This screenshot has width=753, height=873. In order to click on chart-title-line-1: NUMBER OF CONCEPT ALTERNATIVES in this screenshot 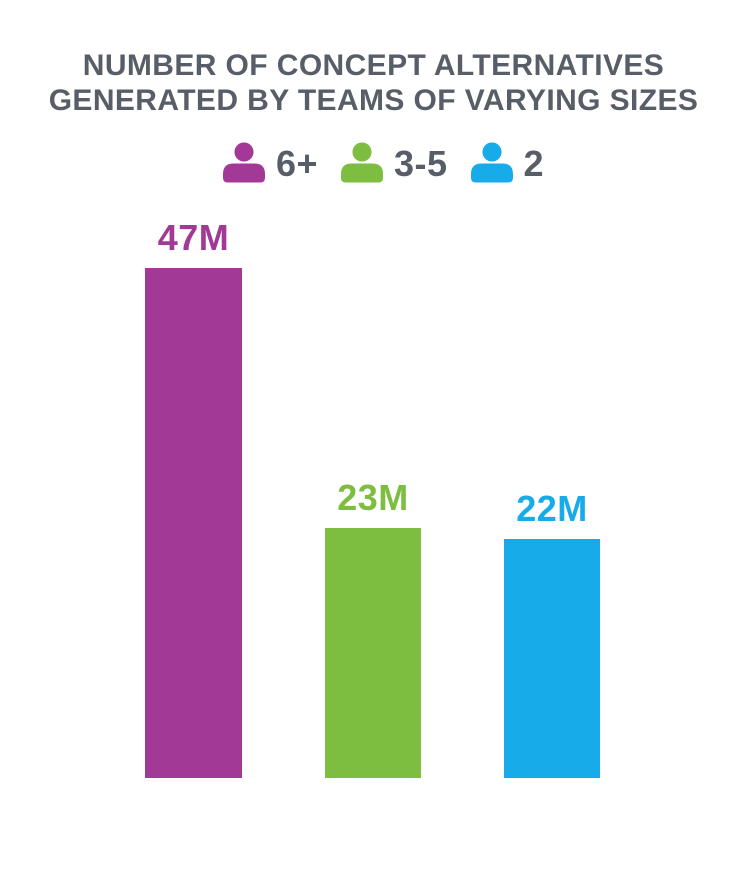, I will do `click(373, 65)`.